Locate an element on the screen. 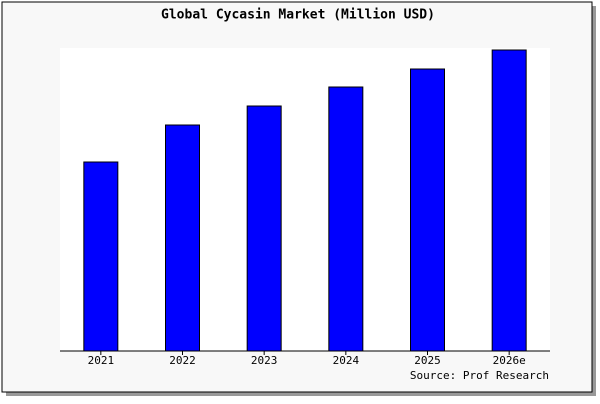 The image size is (600, 404). chart-title: Global Cycasin Market (Million USD) is located at coordinates (298, 15).